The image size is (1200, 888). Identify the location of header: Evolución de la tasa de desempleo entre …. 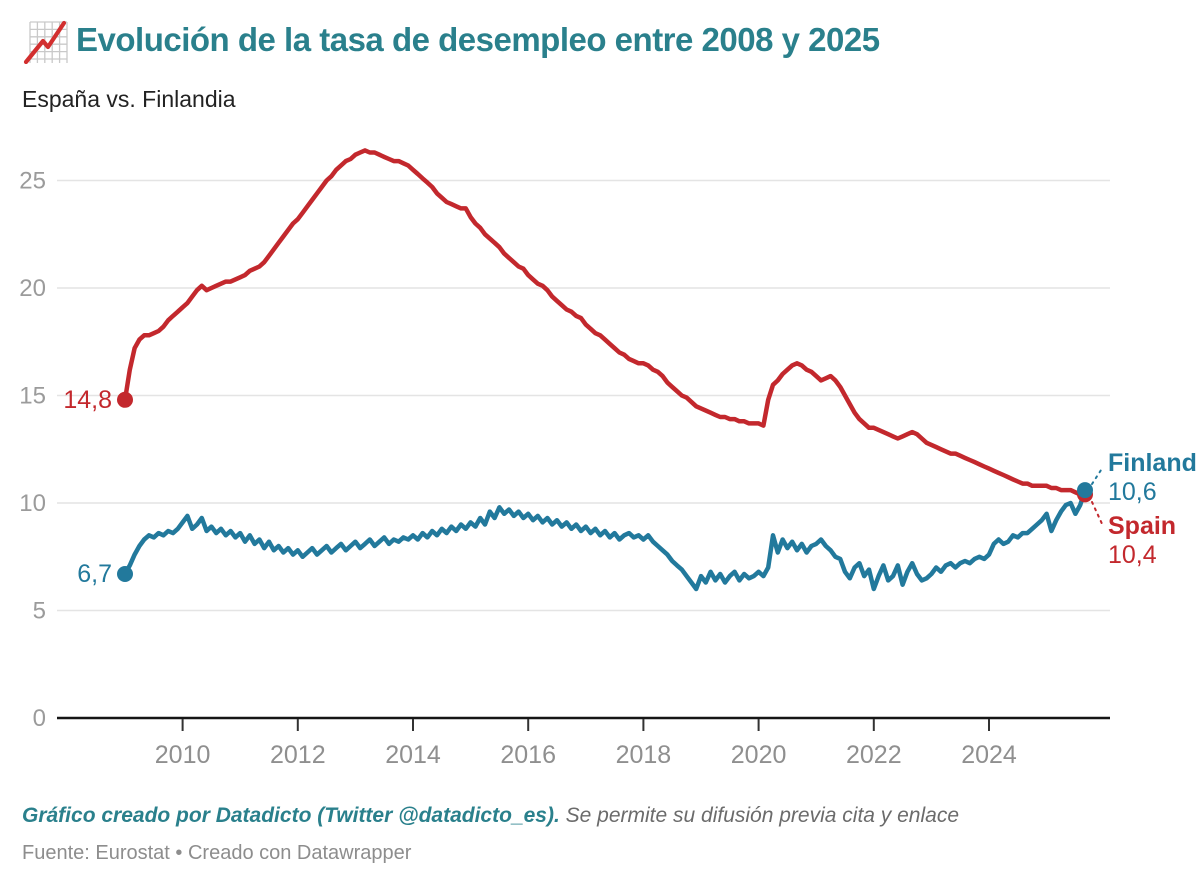
(450, 40).